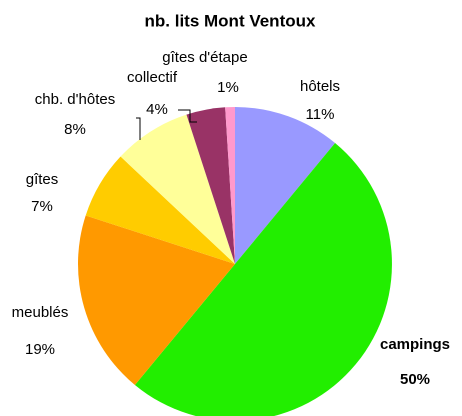 The height and width of the screenshot is (416, 462). What do you see at coordinates (415, 379) in the screenshot?
I see `slice-value-label: 50%` at bounding box center [415, 379].